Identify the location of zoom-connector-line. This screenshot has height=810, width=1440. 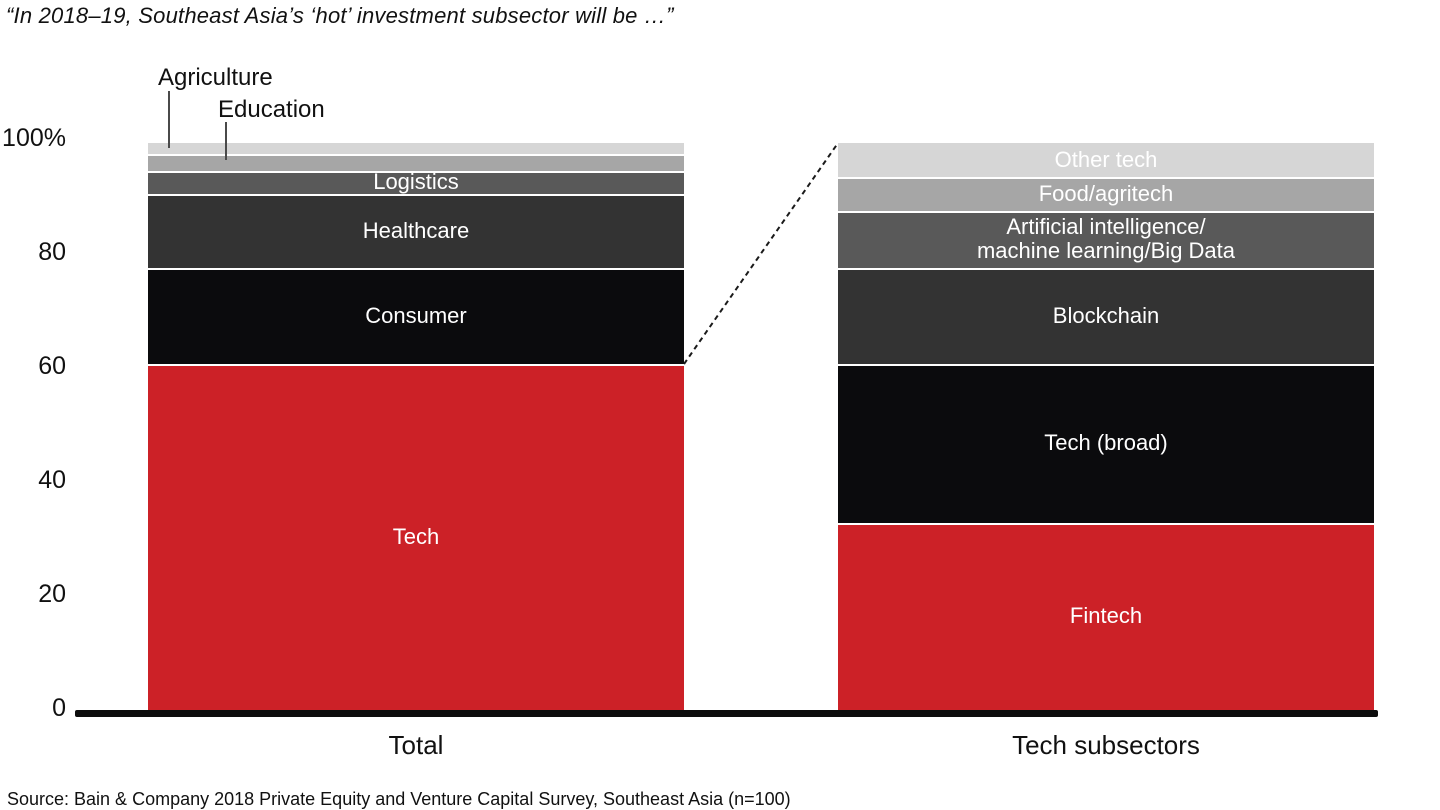
(761, 253).